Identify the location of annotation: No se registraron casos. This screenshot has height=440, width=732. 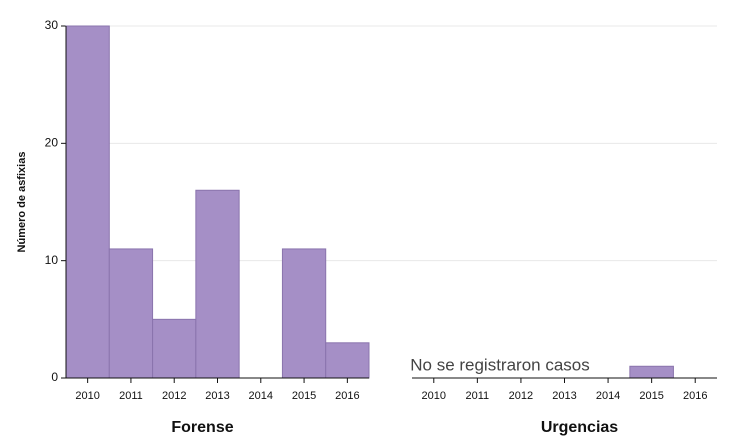
(500, 364).